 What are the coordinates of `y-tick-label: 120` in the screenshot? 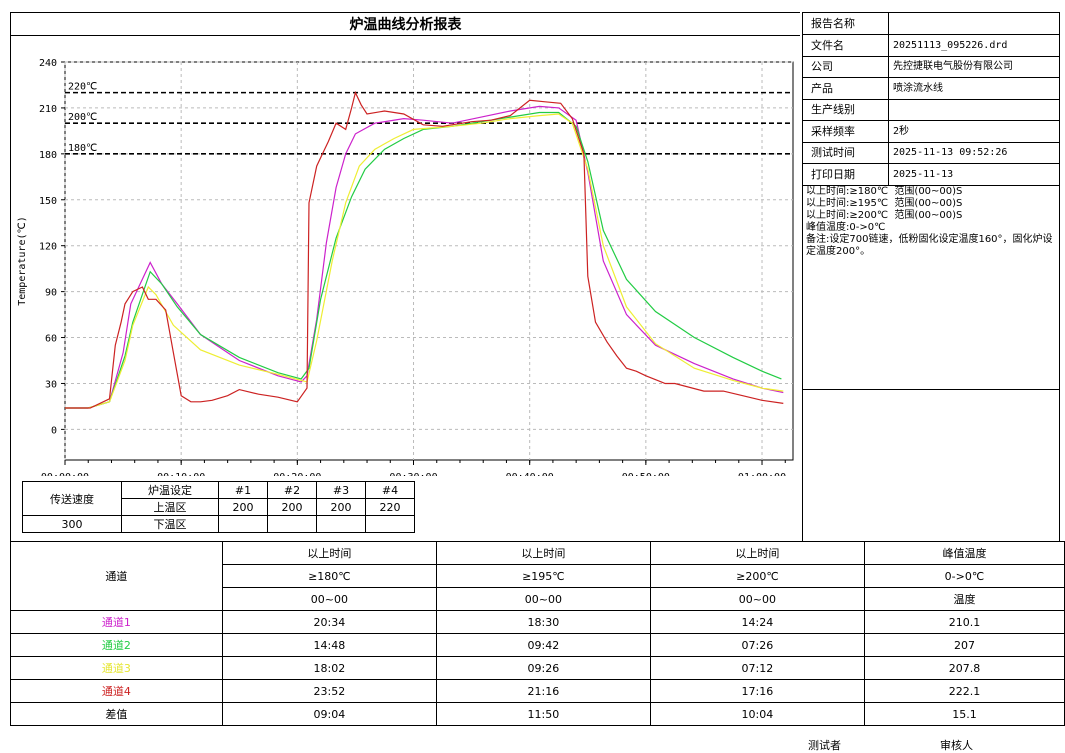 It's located at (48, 247).